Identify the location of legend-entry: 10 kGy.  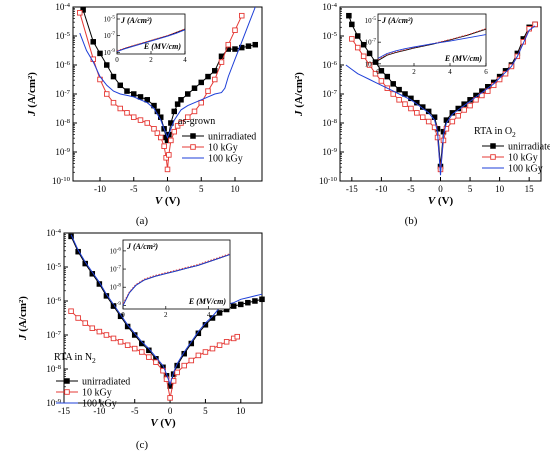
(97, 393).